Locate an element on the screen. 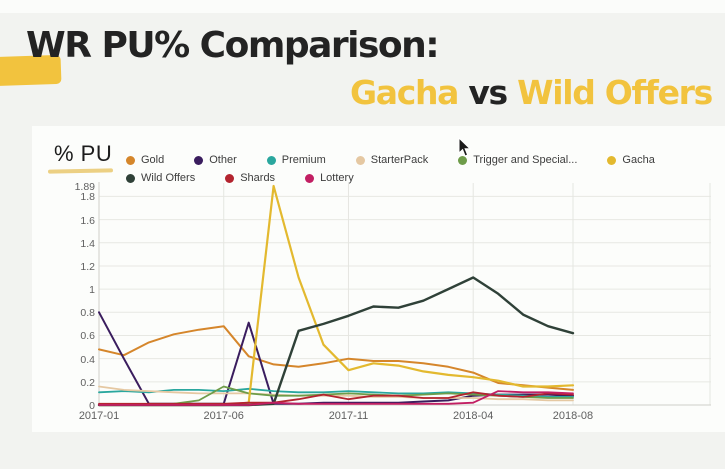 Image resolution: width=725 pixels, height=469 pixels. y-axis-tick-label: 0.6 is located at coordinates (87, 336).